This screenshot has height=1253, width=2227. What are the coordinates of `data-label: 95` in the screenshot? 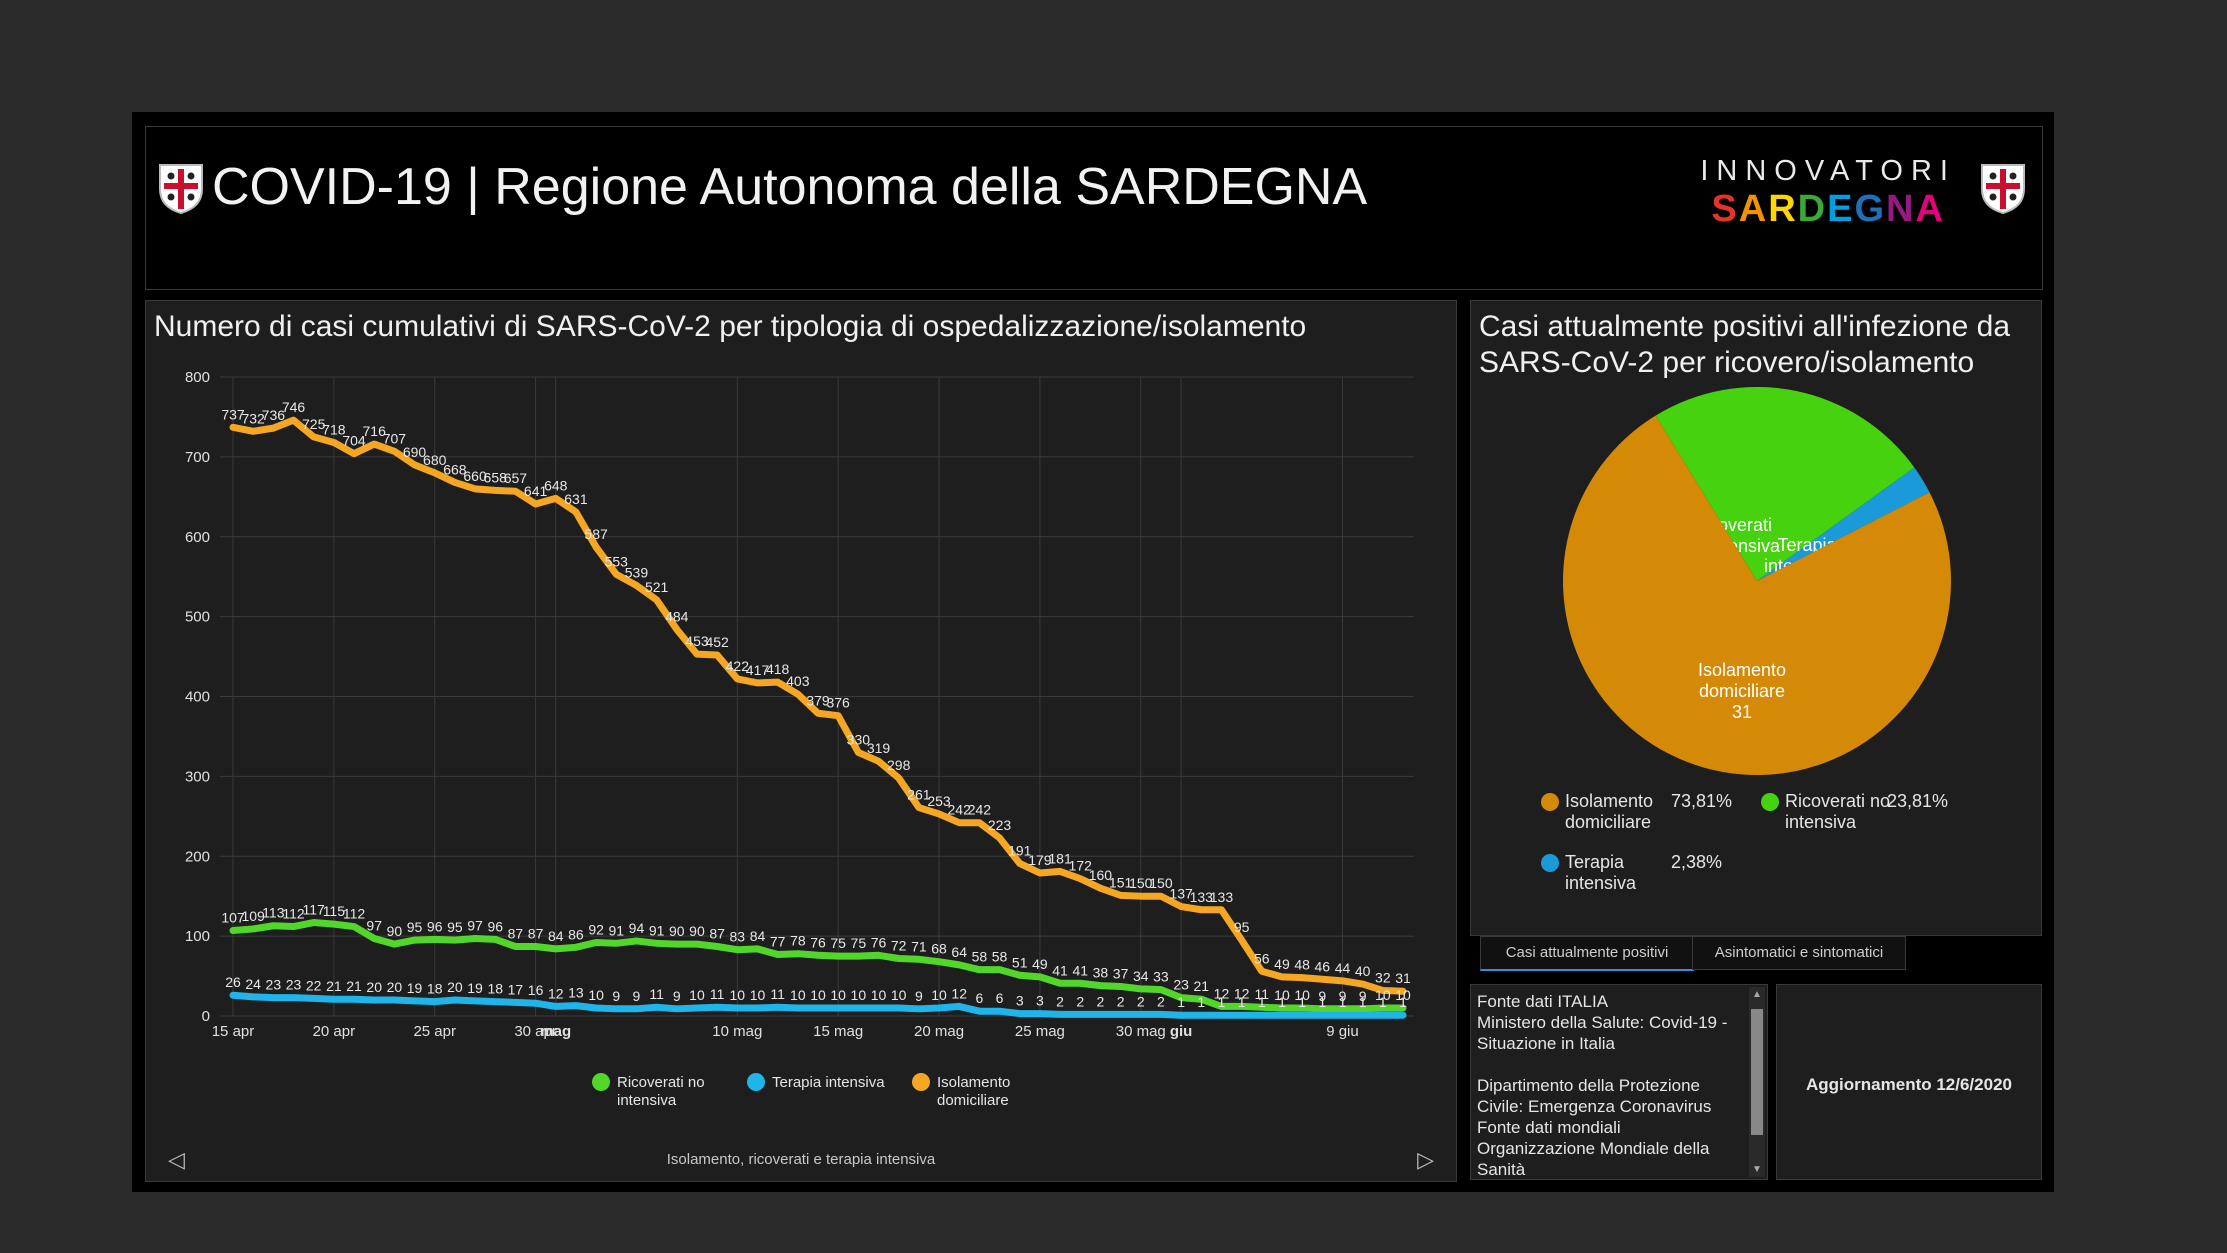 It's located at (1242, 927).